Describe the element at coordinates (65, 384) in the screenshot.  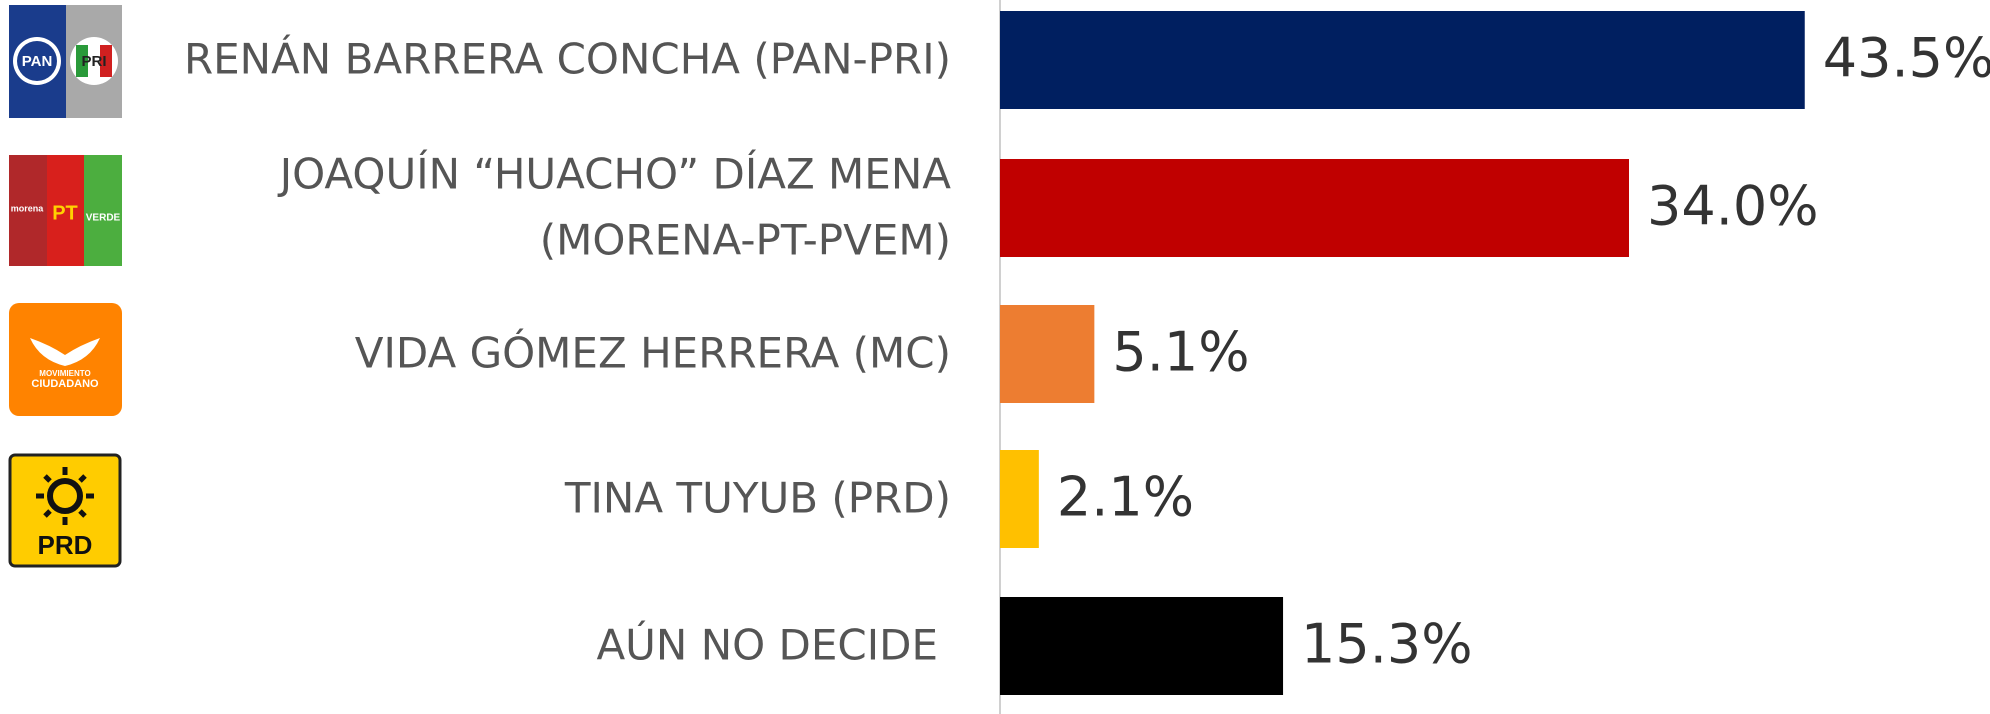
I see `logo-text: CIUDADANO` at that location.